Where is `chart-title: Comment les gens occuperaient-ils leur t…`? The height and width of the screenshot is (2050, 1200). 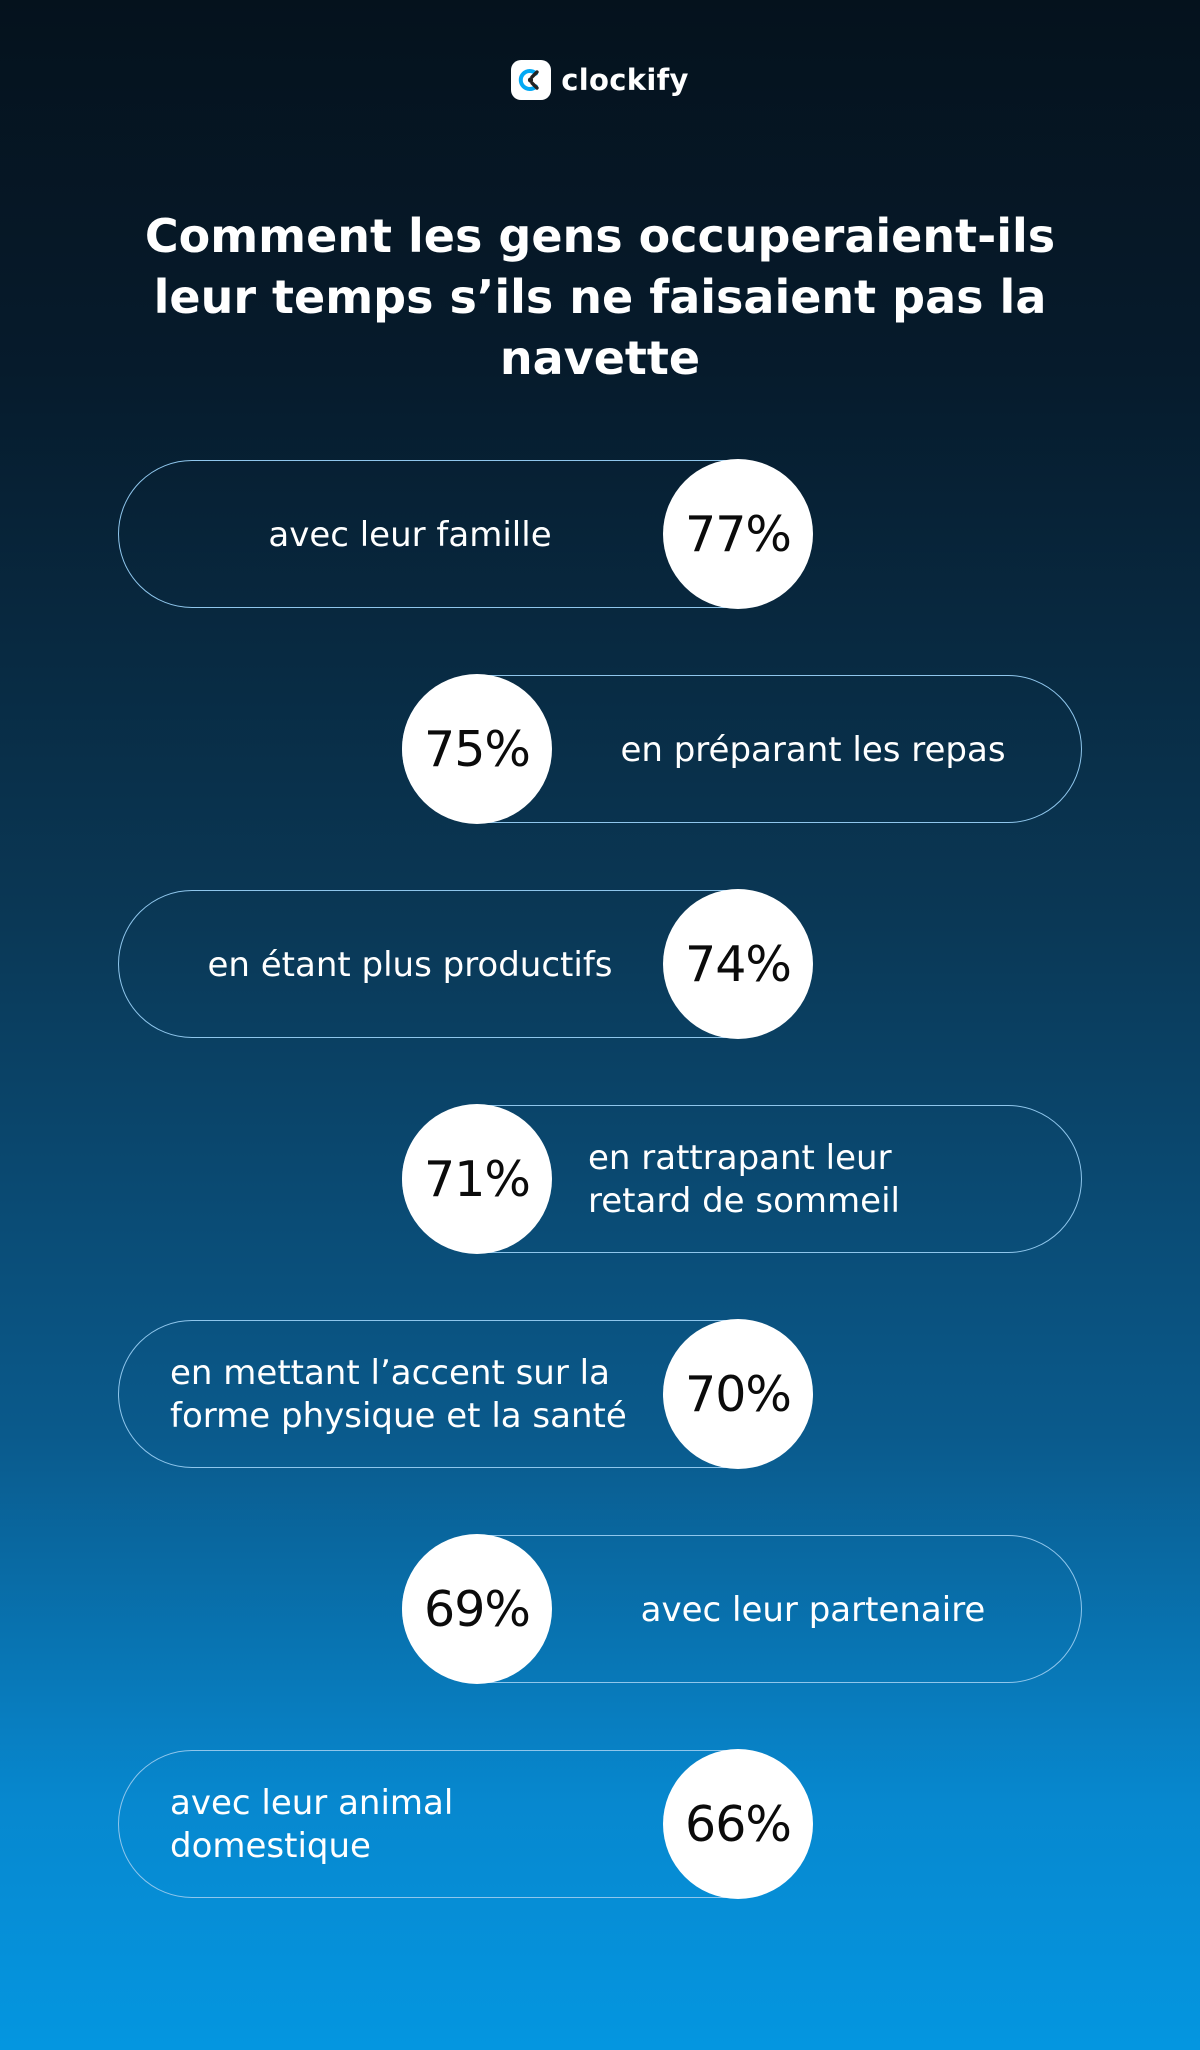
chart-title: Comment les gens occuperaient-ils leur t… is located at coordinates (600, 297).